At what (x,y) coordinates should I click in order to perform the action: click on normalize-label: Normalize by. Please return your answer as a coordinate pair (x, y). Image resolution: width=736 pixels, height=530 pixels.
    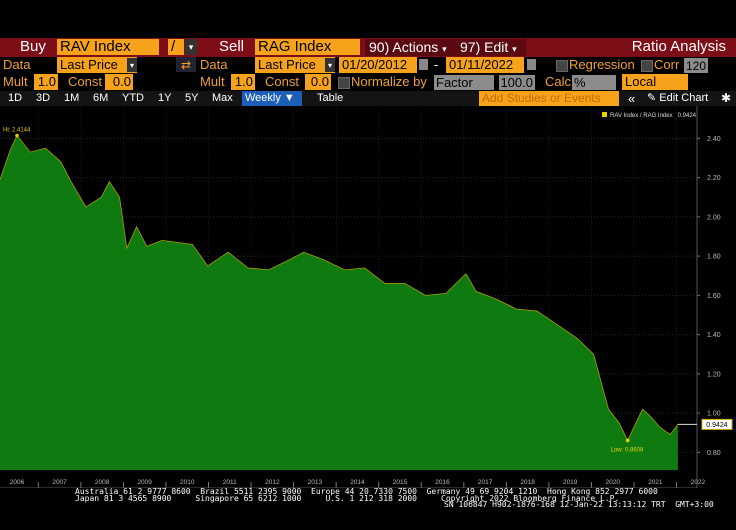
    Looking at the image, I should click on (389, 81).